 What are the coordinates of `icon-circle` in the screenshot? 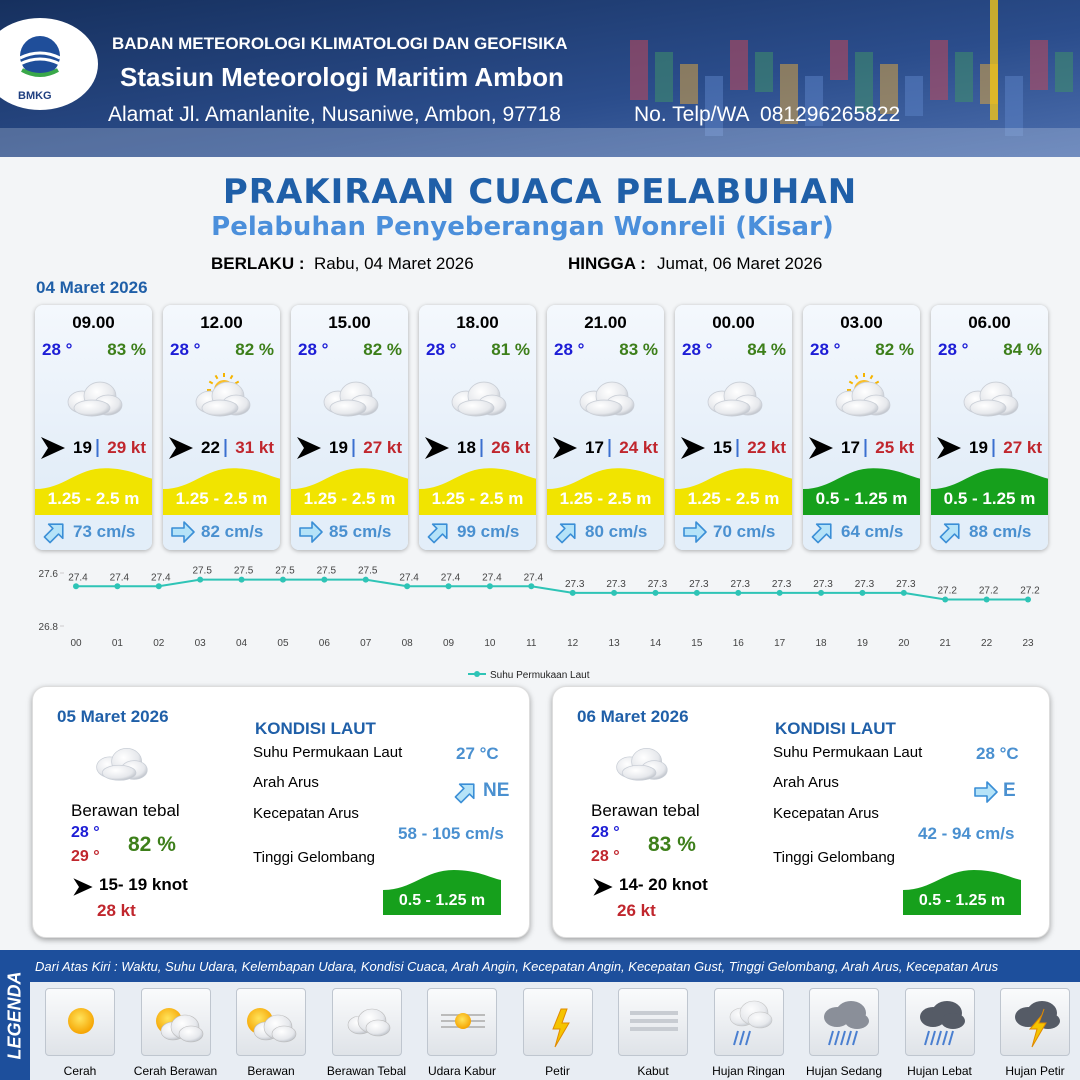 It's located at (81, 1021).